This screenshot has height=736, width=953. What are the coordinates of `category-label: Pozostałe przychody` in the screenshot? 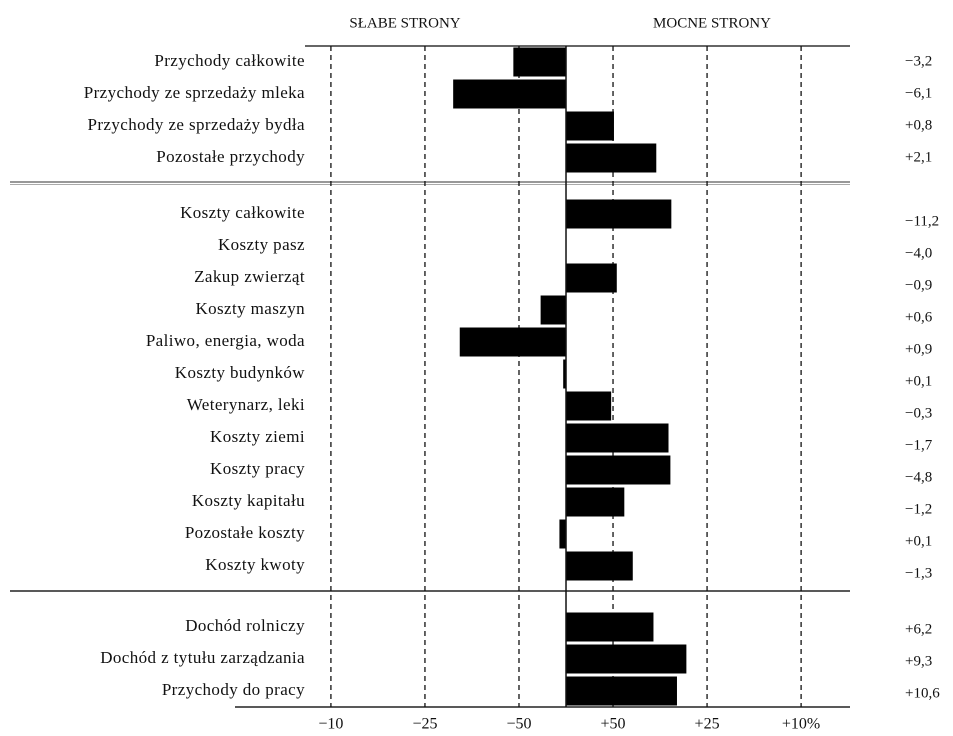 It's located at (230, 156).